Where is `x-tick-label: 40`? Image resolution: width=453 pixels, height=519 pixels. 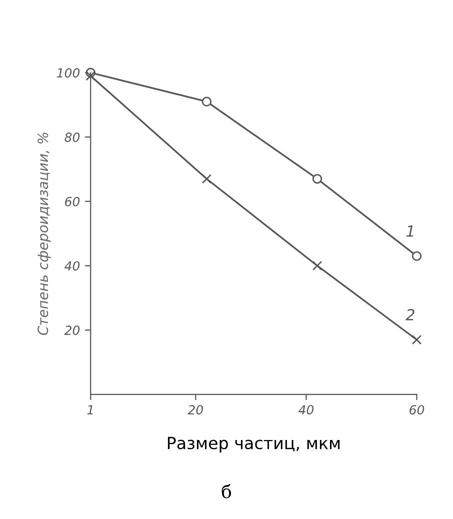
x-tick-label: 40 is located at coordinates (306, 410).